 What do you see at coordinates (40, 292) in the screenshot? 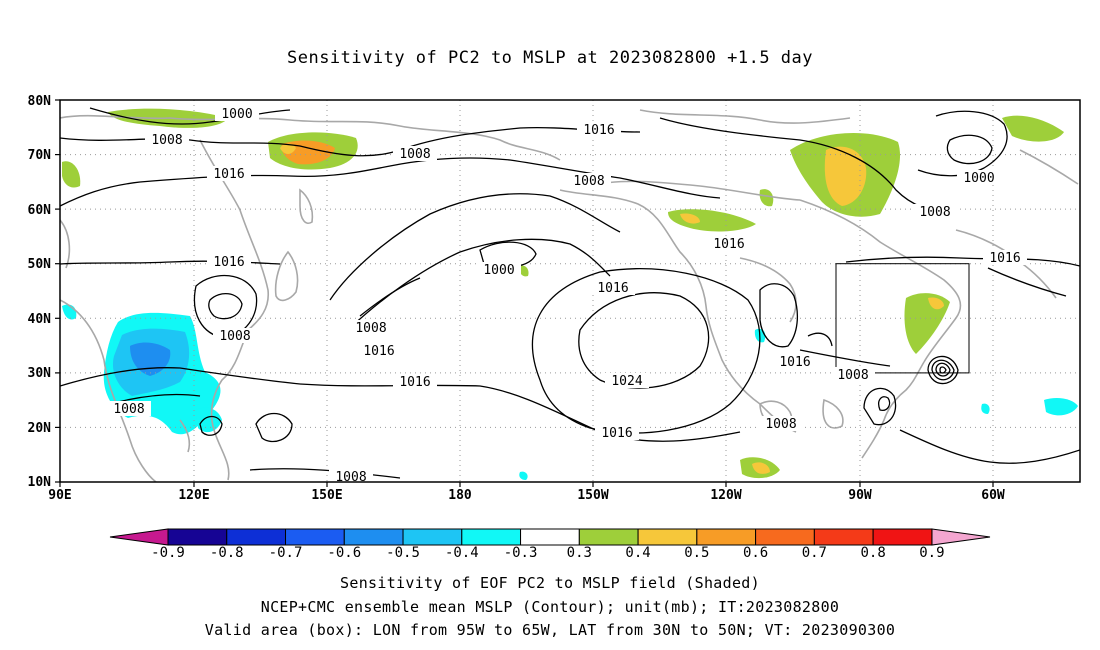
I see `latitude-labels: 80N 70N 60N 50N 40N 30N 20N 10N` at bounding box center [40, 292].